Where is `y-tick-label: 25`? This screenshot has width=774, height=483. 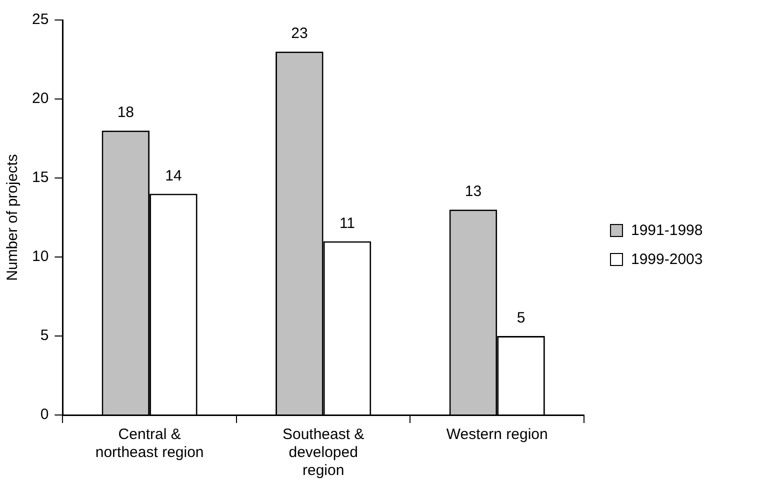 y-tick-label: 25 is located at coordinates (40, 19).